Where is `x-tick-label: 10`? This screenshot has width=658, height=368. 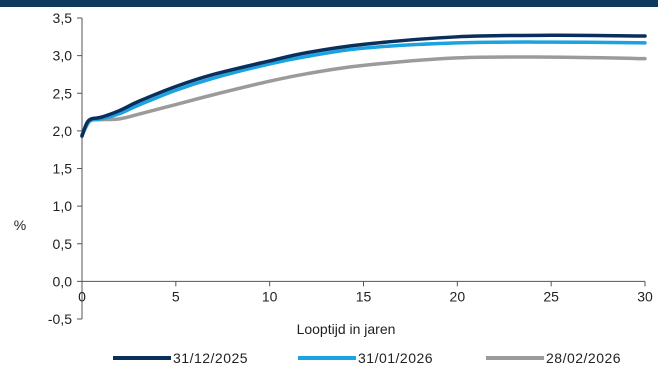
x-tick-label: 10 is located at coordinates (270, 296).